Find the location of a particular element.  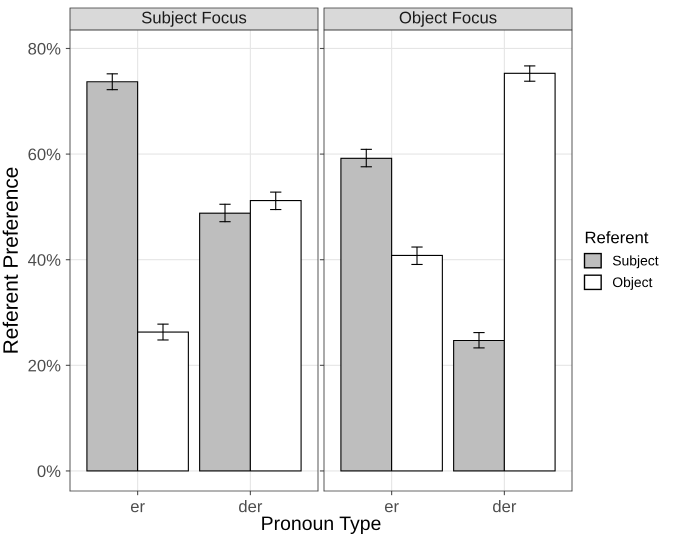

y-tick-label: 20% is located at coordinates (44, 366).